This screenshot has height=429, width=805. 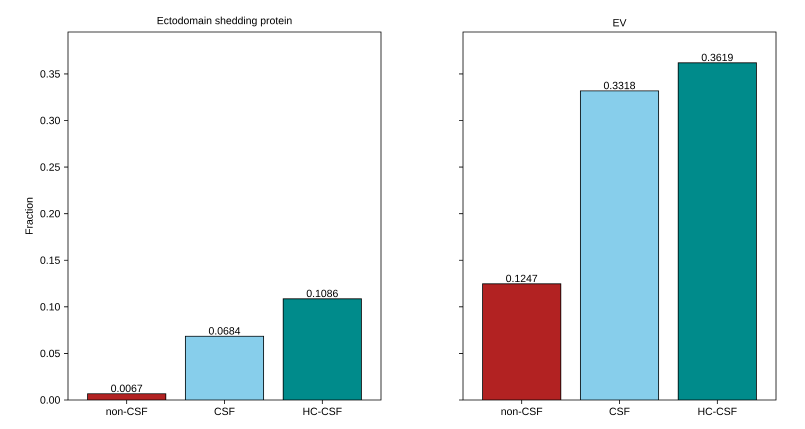 I want to click on data-label: 0.1086, so click(x=322, y=294).